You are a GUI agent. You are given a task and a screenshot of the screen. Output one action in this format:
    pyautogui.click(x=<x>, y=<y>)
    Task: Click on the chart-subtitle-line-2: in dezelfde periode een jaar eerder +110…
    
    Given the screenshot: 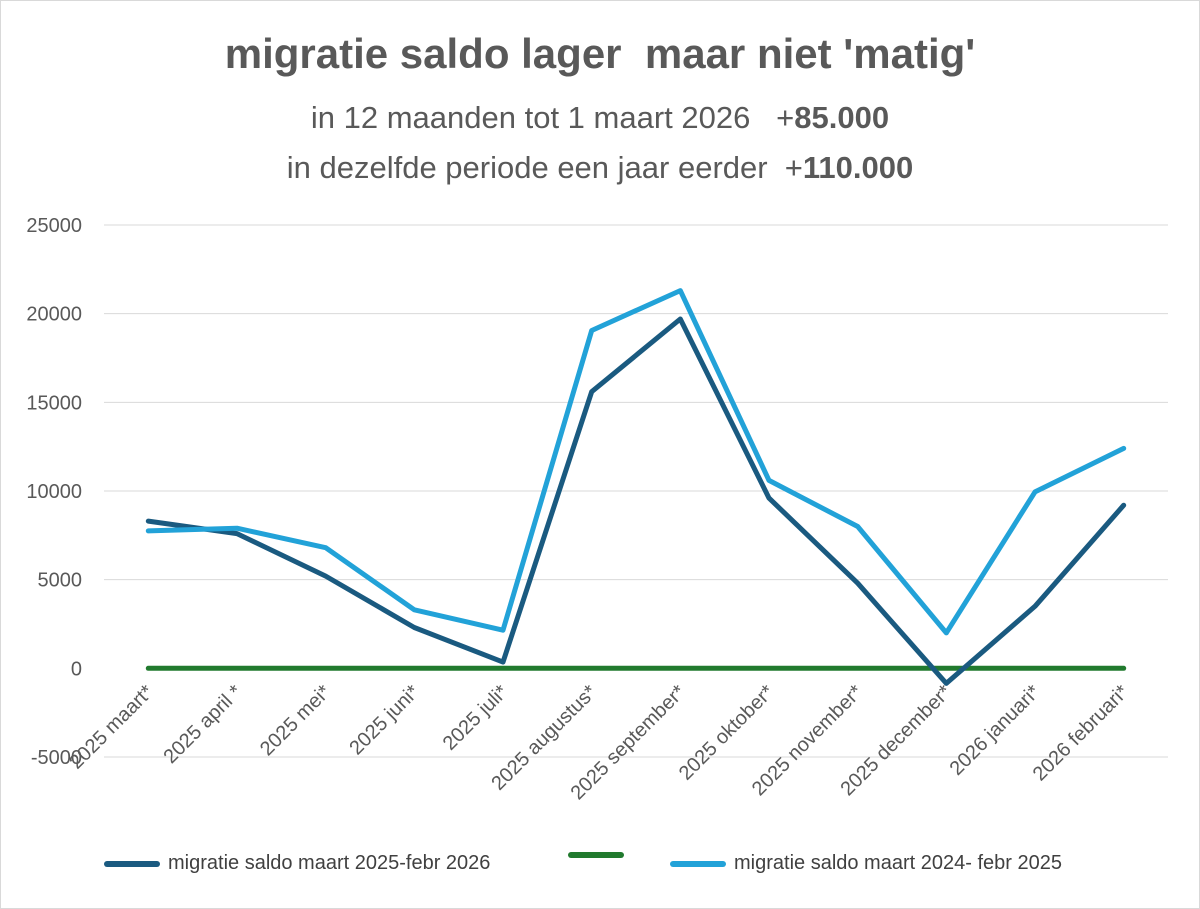 What is the action you would take?
    pyautogui.click(x=600, y=168)
    